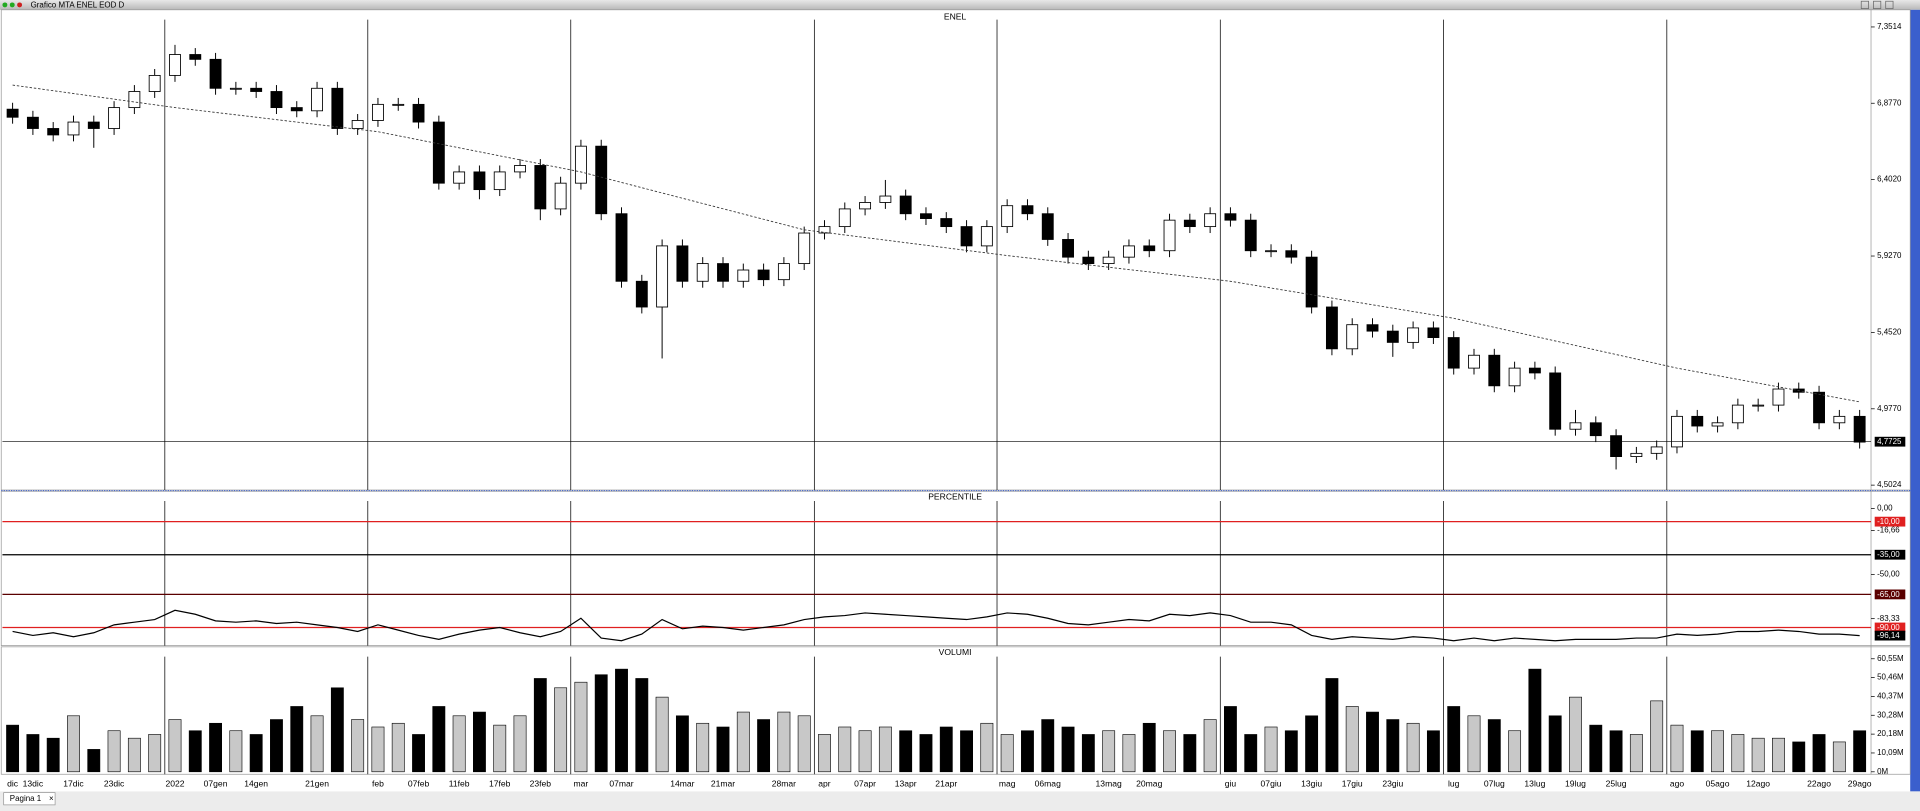 The width and height of the screenshot is (1920, 811). I want to click on y-tick-label: 0M, so click(1882, 771).